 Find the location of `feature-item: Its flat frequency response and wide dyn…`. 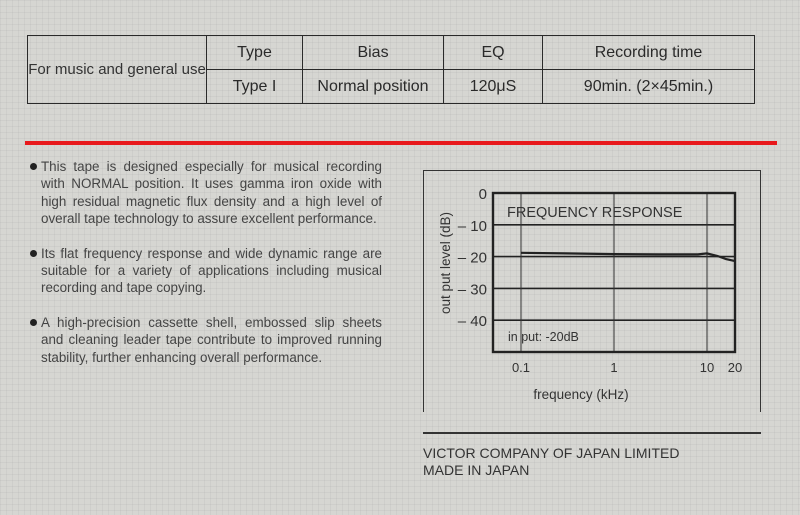

feature-item: Its flat frequency response and wide dyn… is located at coordinates (206, 271).